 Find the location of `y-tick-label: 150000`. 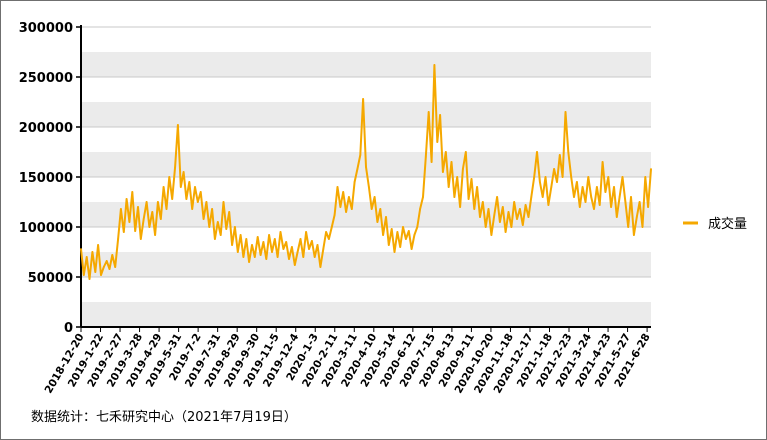

y-tick-label: 150000 is located at coordinates (46, 178).